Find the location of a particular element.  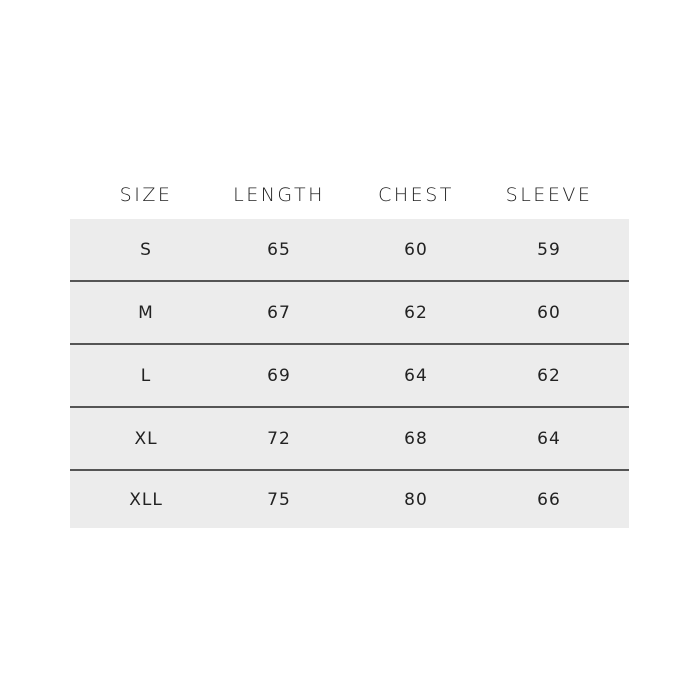

header-sleeve: SLEEVE is located at coordinates (549, 195).